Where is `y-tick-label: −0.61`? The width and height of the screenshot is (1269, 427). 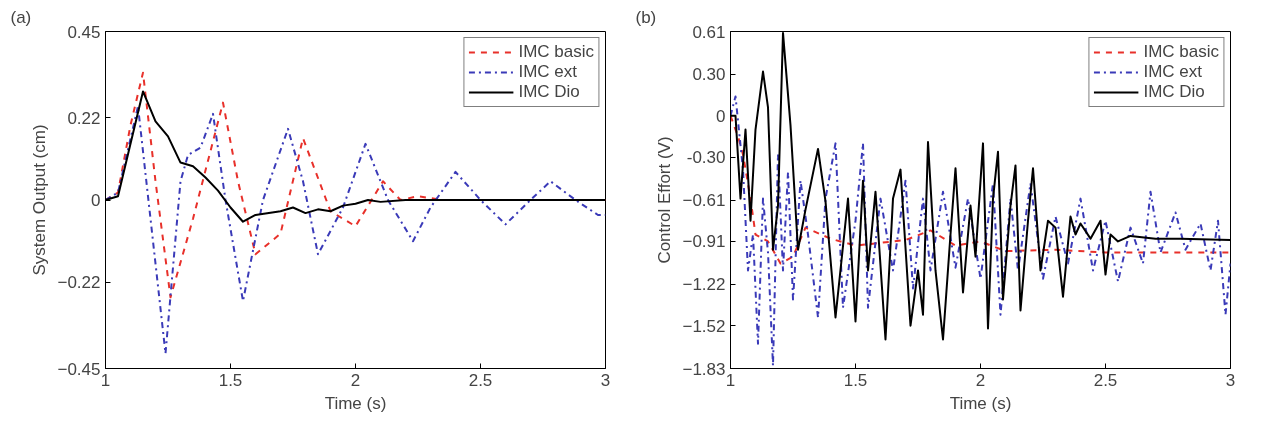 y-tick-label: −0.61 is located at coordinates (704, 200).